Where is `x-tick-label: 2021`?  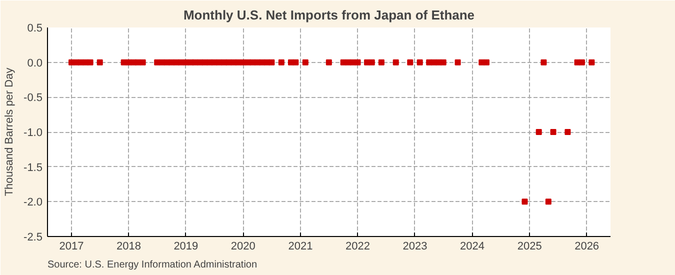
x-tick-label: 2021 is located at coordinates (300, 246).